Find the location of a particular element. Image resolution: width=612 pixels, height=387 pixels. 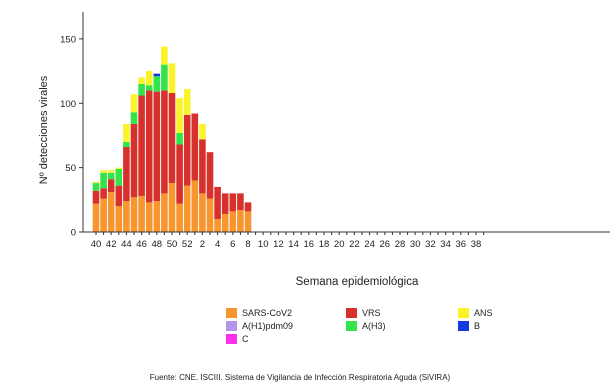

x-tick-label: 4 is located at coordinates (217, 244).